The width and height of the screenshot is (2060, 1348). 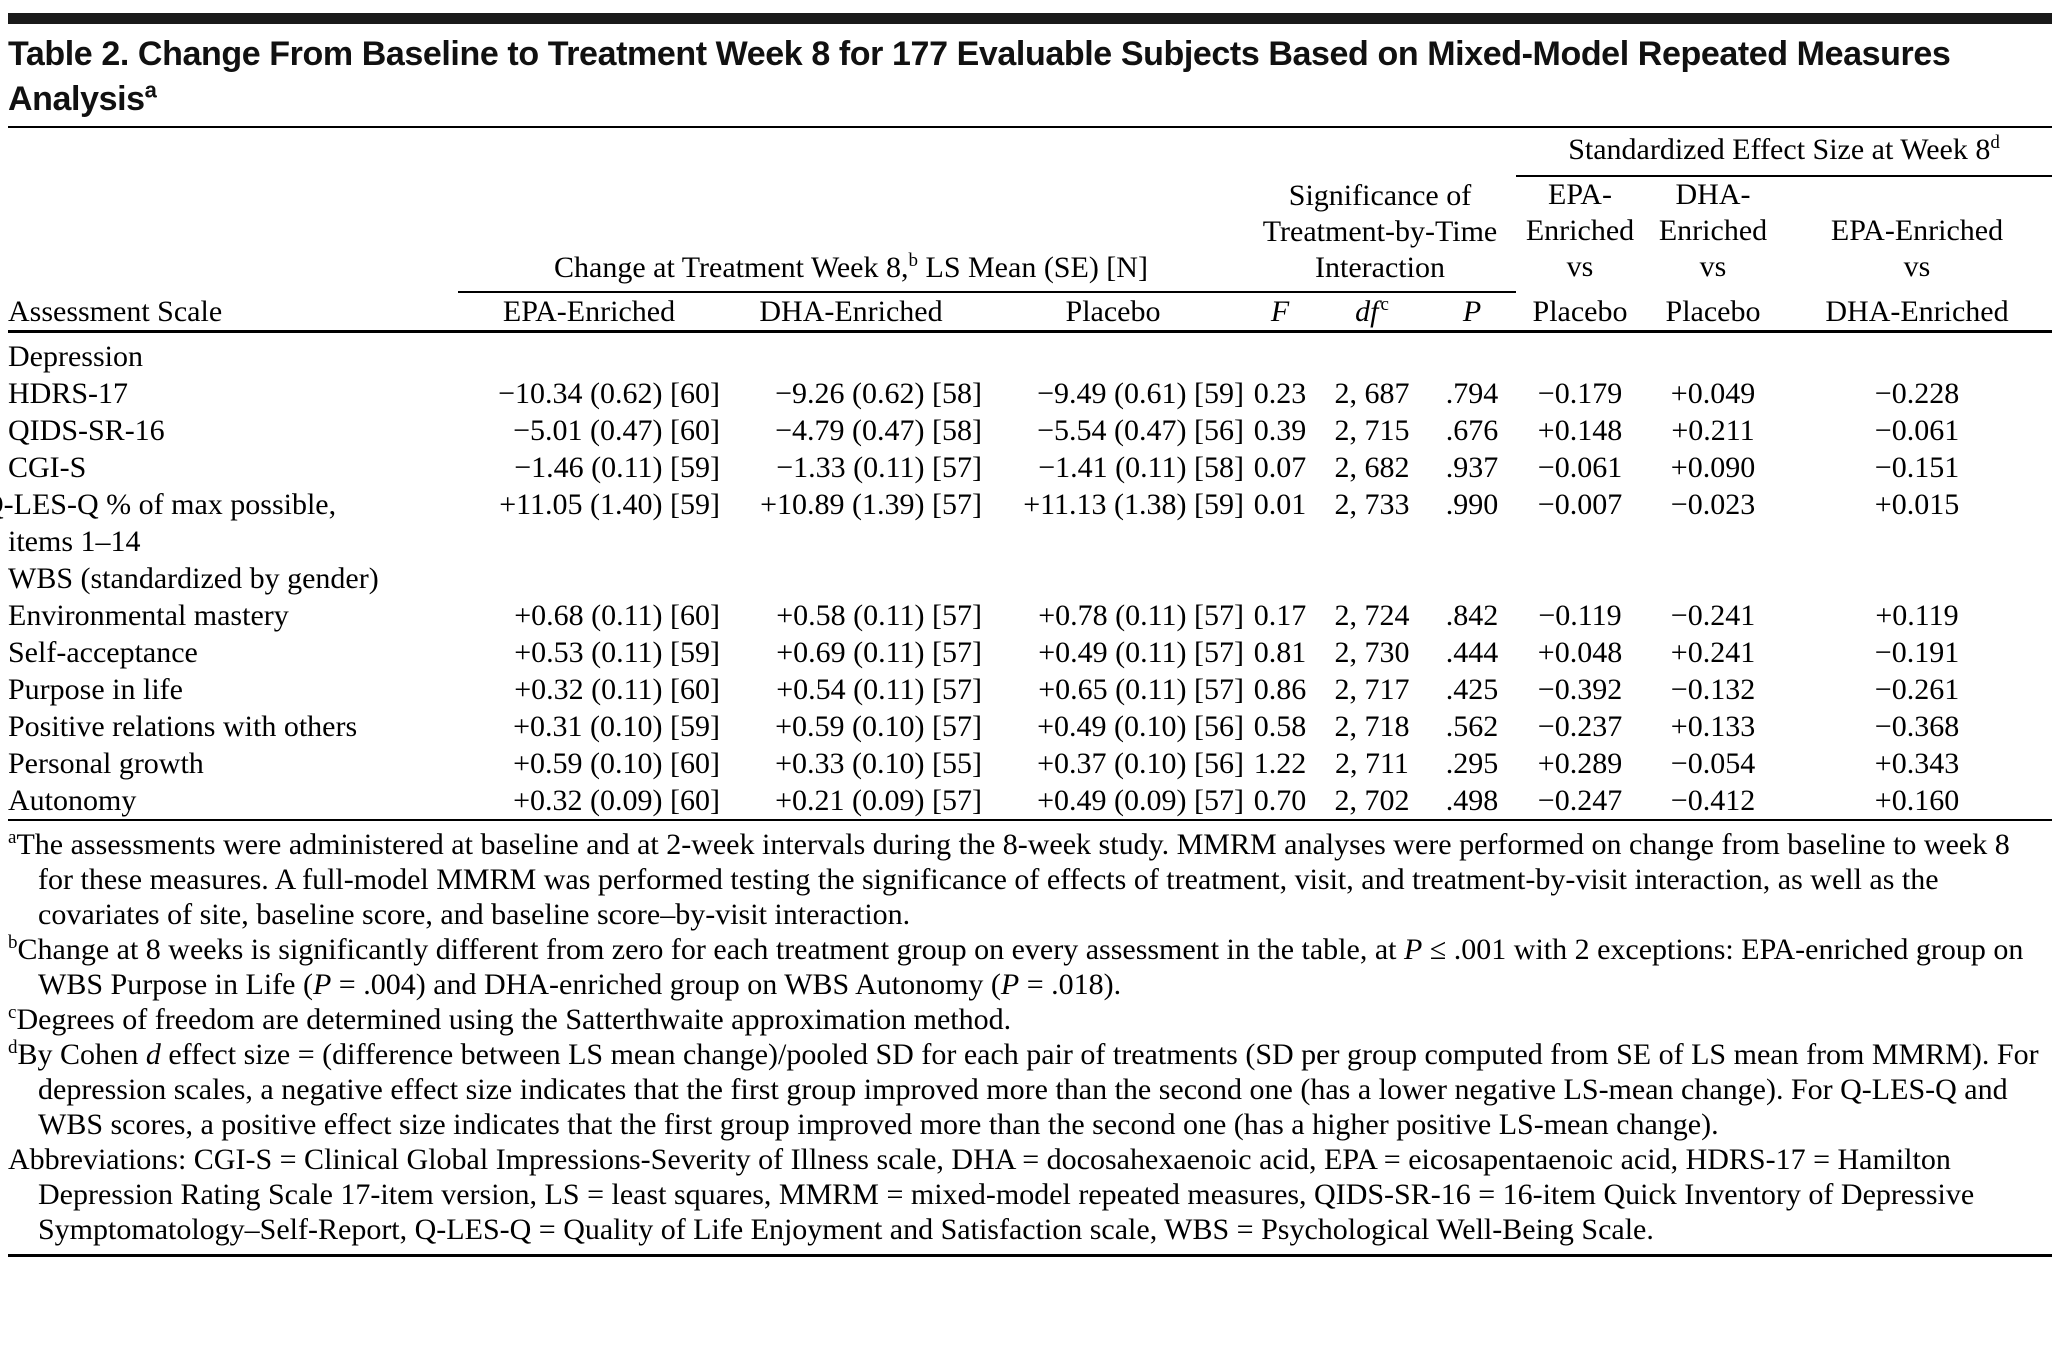 What do you see at coordinates (1372, 689) in the screenshot?
I see `cell: 2, 717` at bounding box center [1372, 689].